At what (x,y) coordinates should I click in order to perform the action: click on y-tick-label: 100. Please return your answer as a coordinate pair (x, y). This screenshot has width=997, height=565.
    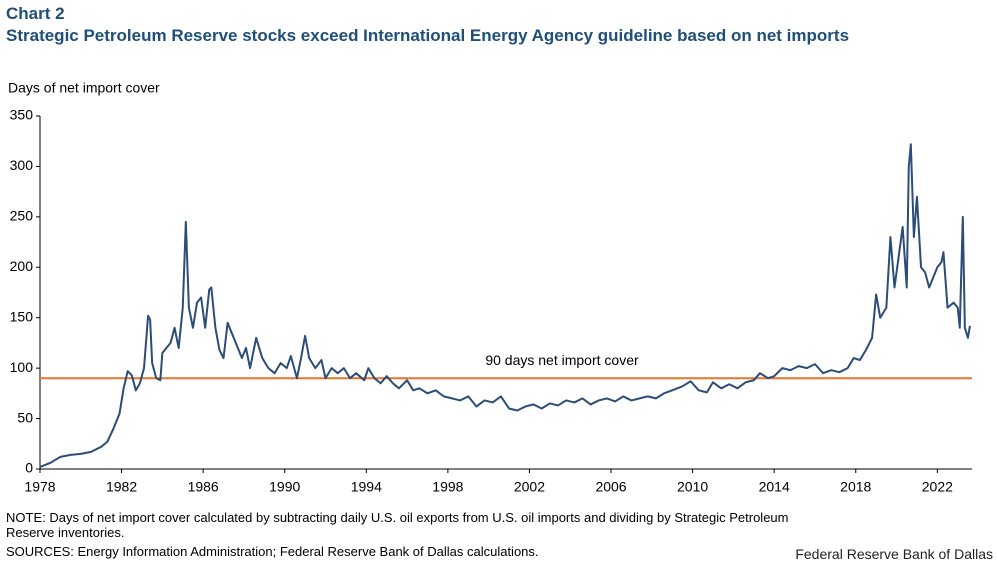
    Looking at the image, I should click on (22, 367).